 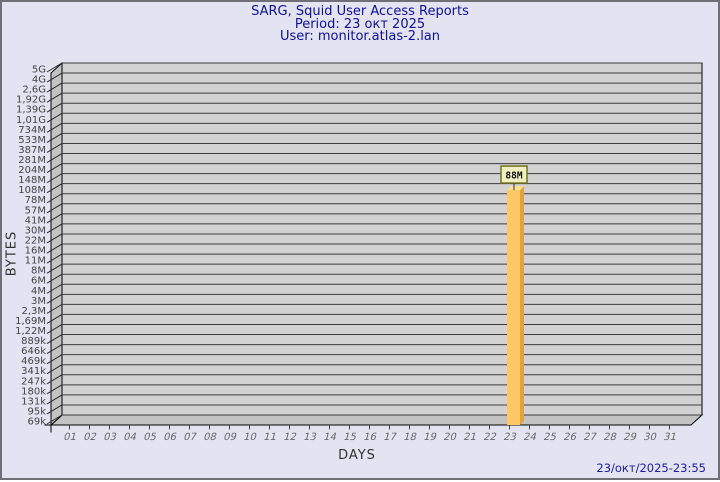 I want to click on x-tick-label-group: 03, so click(x=109, y=437).